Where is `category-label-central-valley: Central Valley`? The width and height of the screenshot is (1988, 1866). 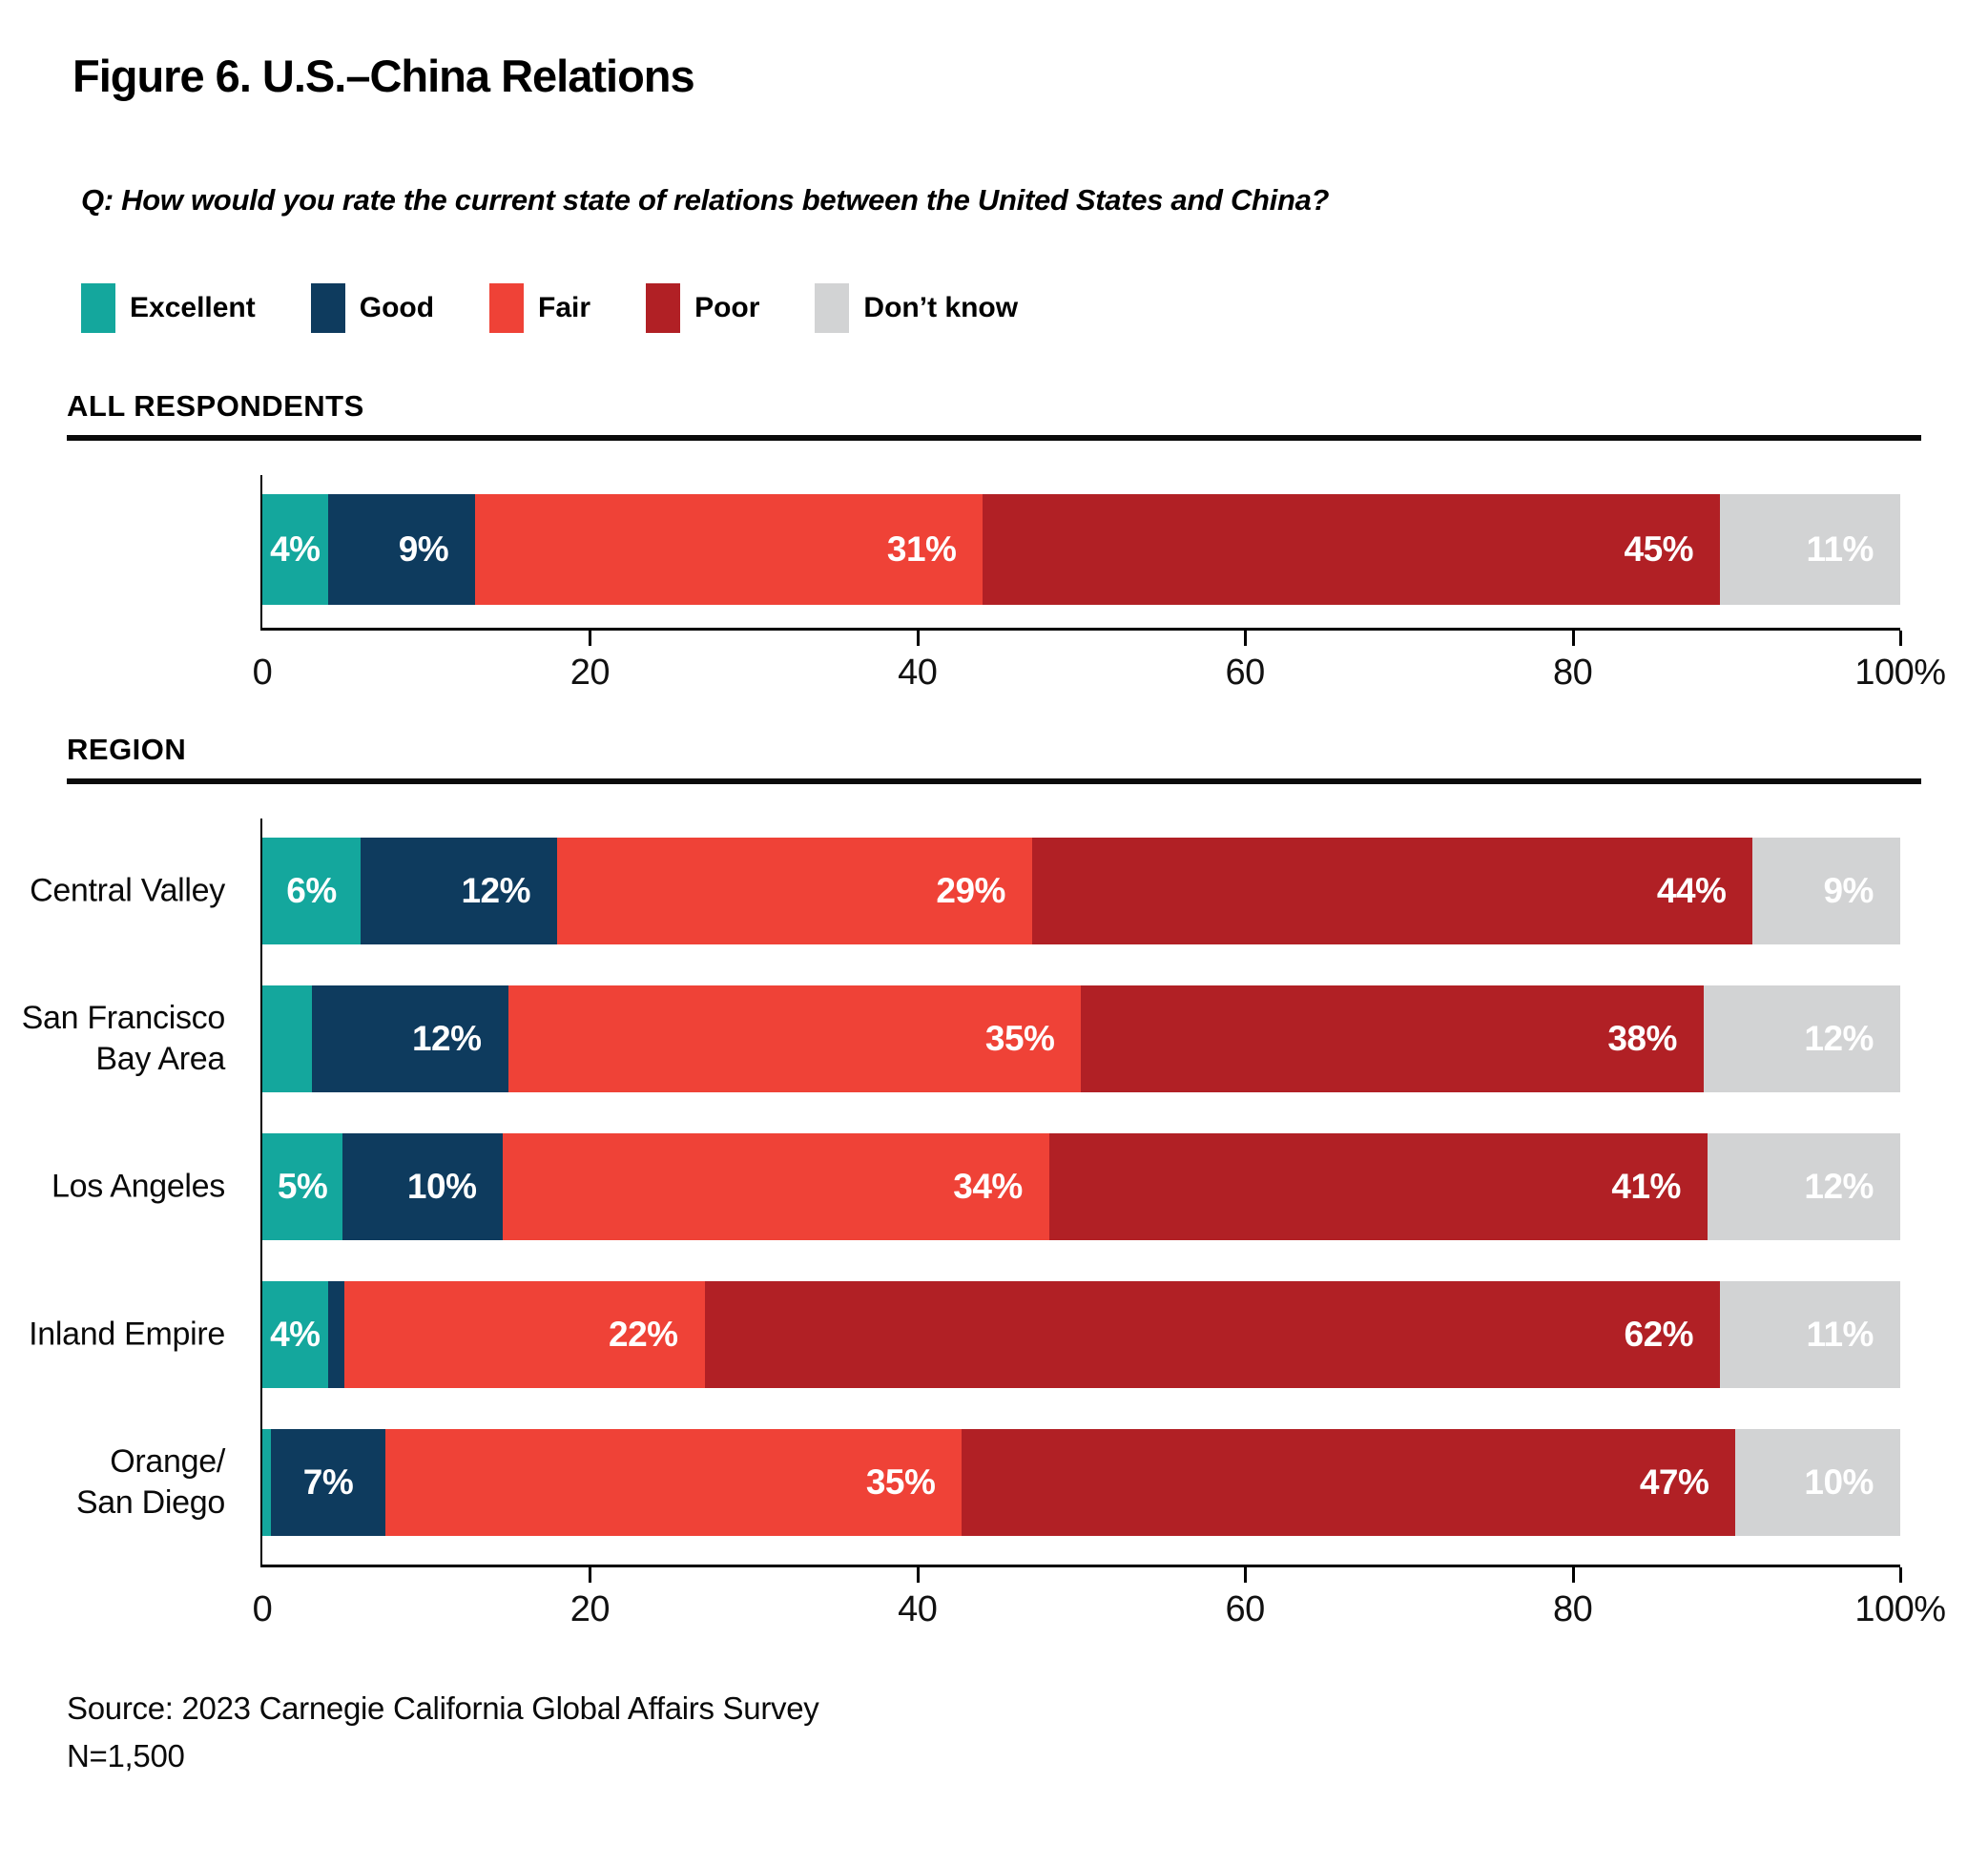 category-label-central-valley: Central Valley is located at coordinates (128, 890).